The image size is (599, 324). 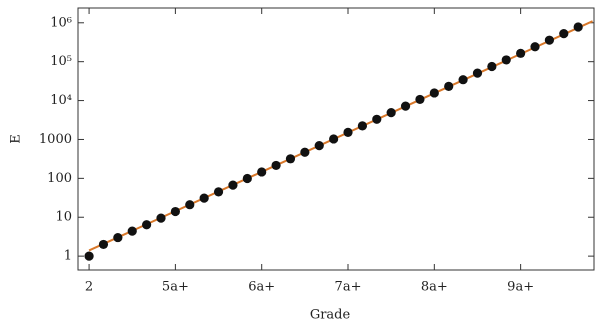 What do you see at coordinates (261, 287) in the screenshot?
I see `x-tick-label: 6a+` at bounding box center [261, 287].